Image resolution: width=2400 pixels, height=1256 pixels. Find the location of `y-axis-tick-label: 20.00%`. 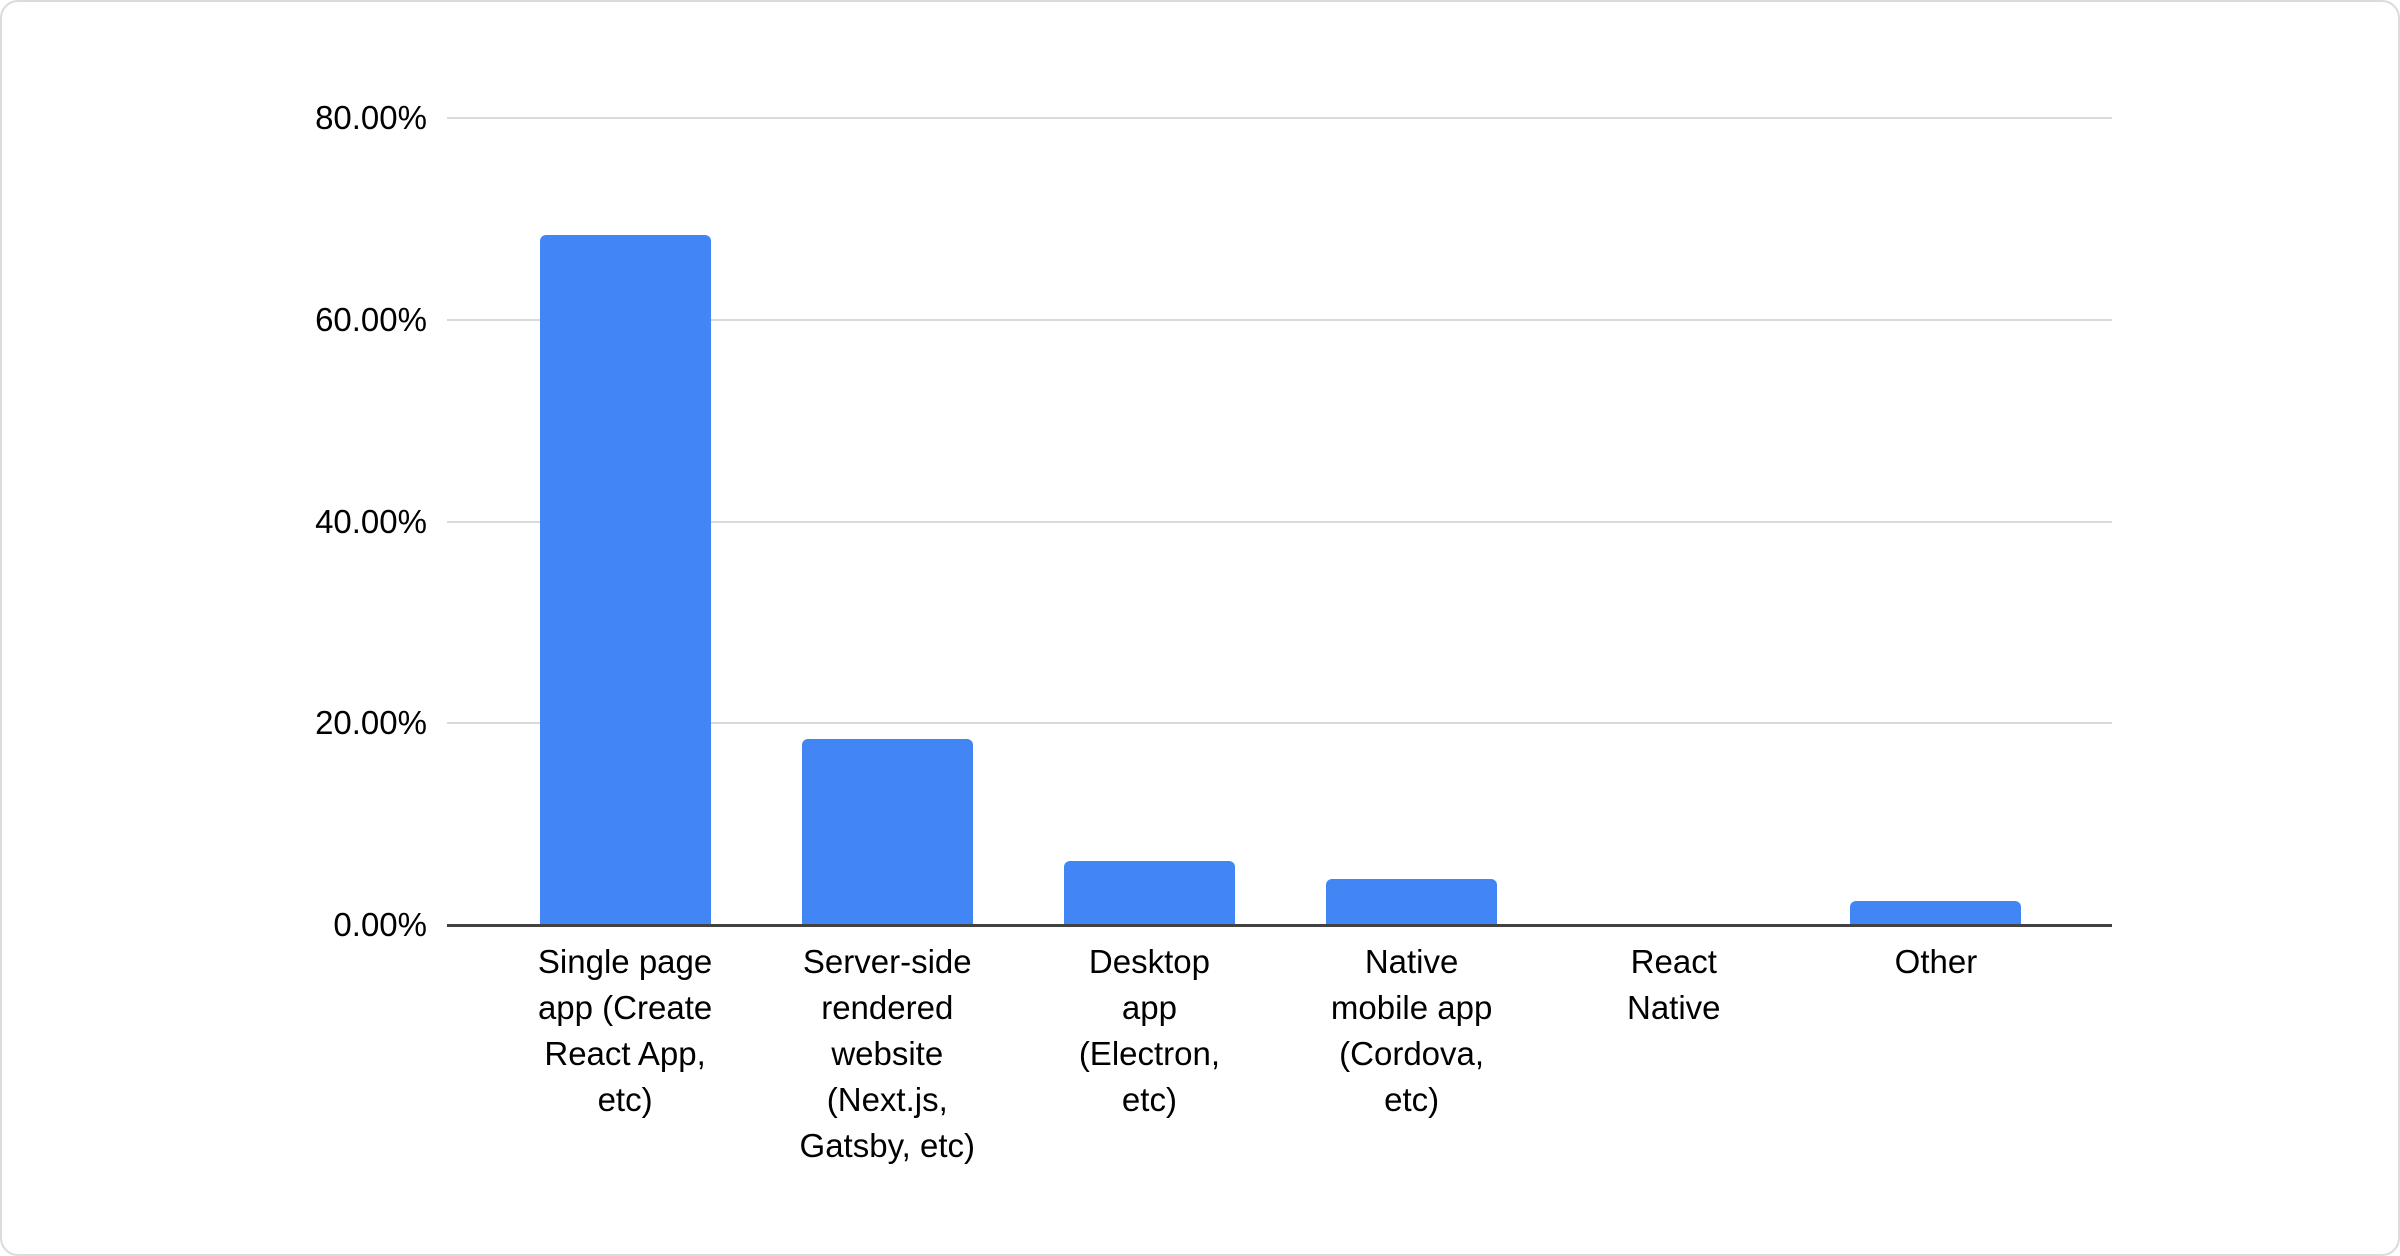

y-axis-tick-label: 20.00% is located at coordinates (371, 723).